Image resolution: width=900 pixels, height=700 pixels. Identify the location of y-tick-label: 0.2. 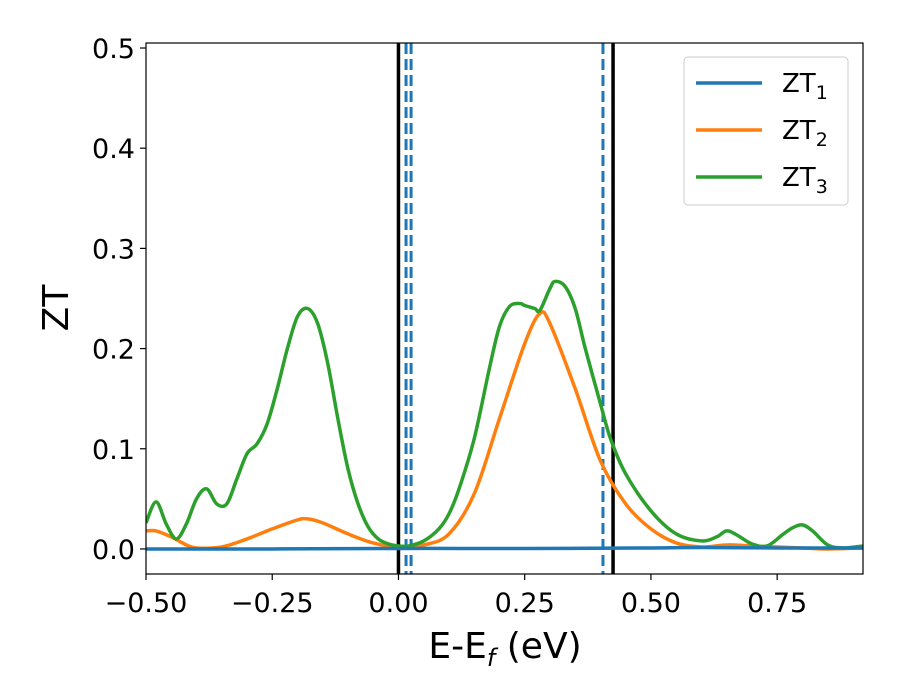
(113, 350).